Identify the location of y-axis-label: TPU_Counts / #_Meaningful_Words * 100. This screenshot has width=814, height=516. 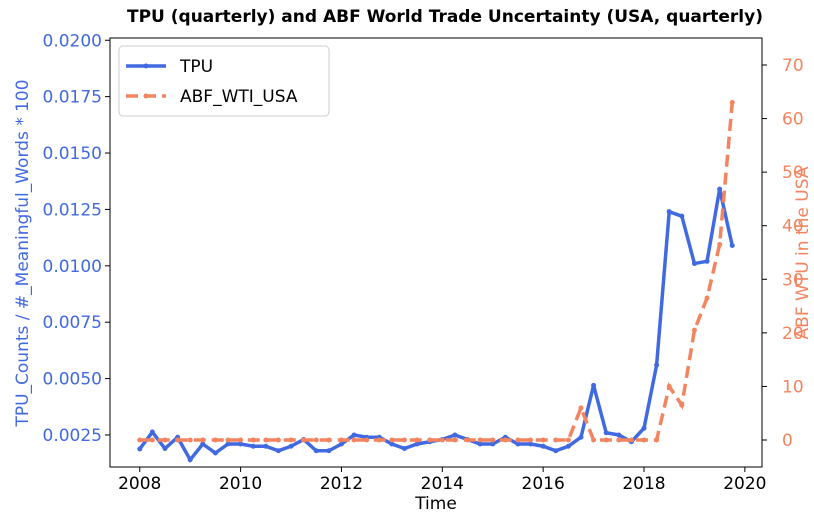
(23, 253).